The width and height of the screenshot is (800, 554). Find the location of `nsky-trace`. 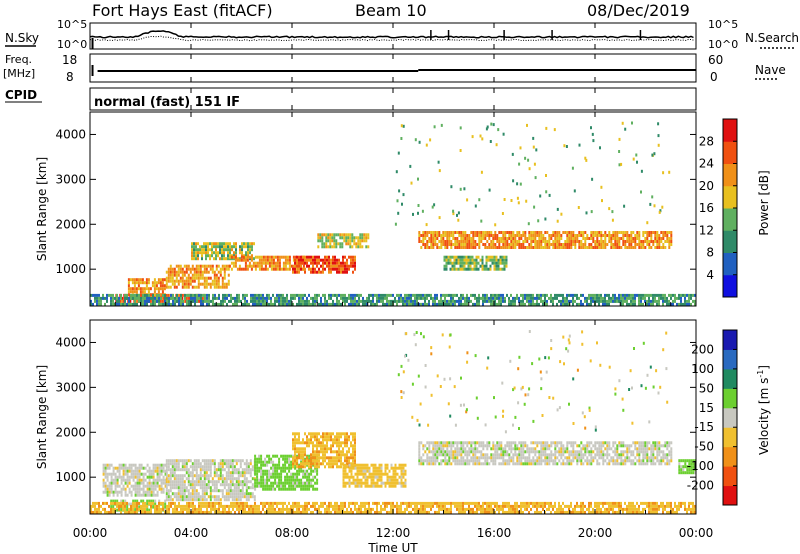

nsky-trace is located at coordinates (391, 34).